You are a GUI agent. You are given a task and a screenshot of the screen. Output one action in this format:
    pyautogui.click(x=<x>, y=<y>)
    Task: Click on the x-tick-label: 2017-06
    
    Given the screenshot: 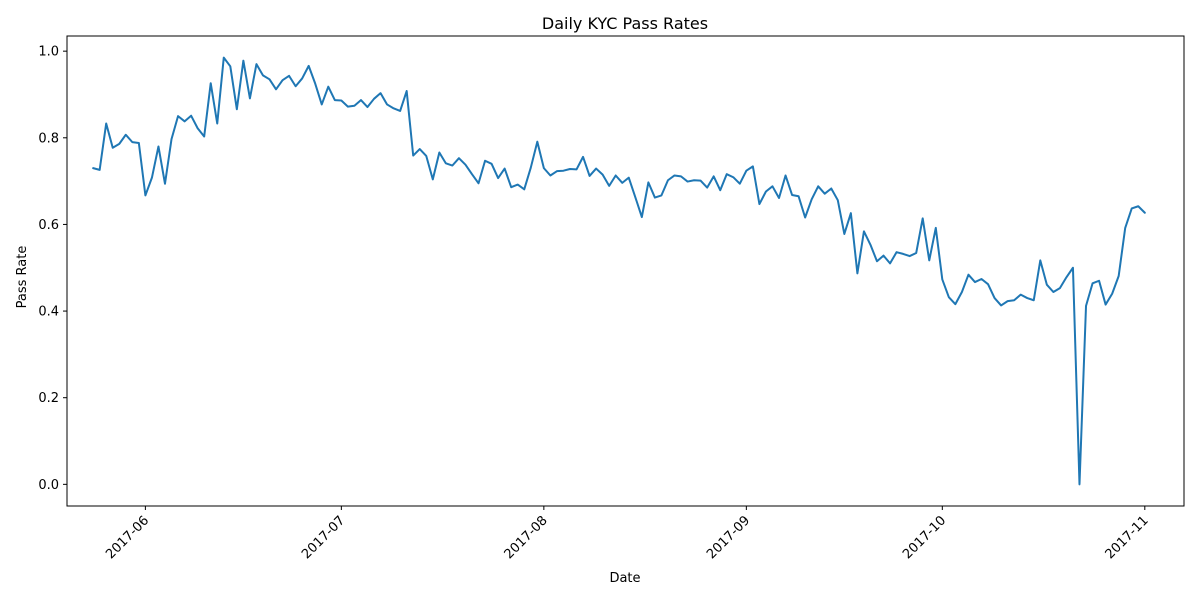 What is the action you would take?
    pyautogui.click(x=127, y=537)
    